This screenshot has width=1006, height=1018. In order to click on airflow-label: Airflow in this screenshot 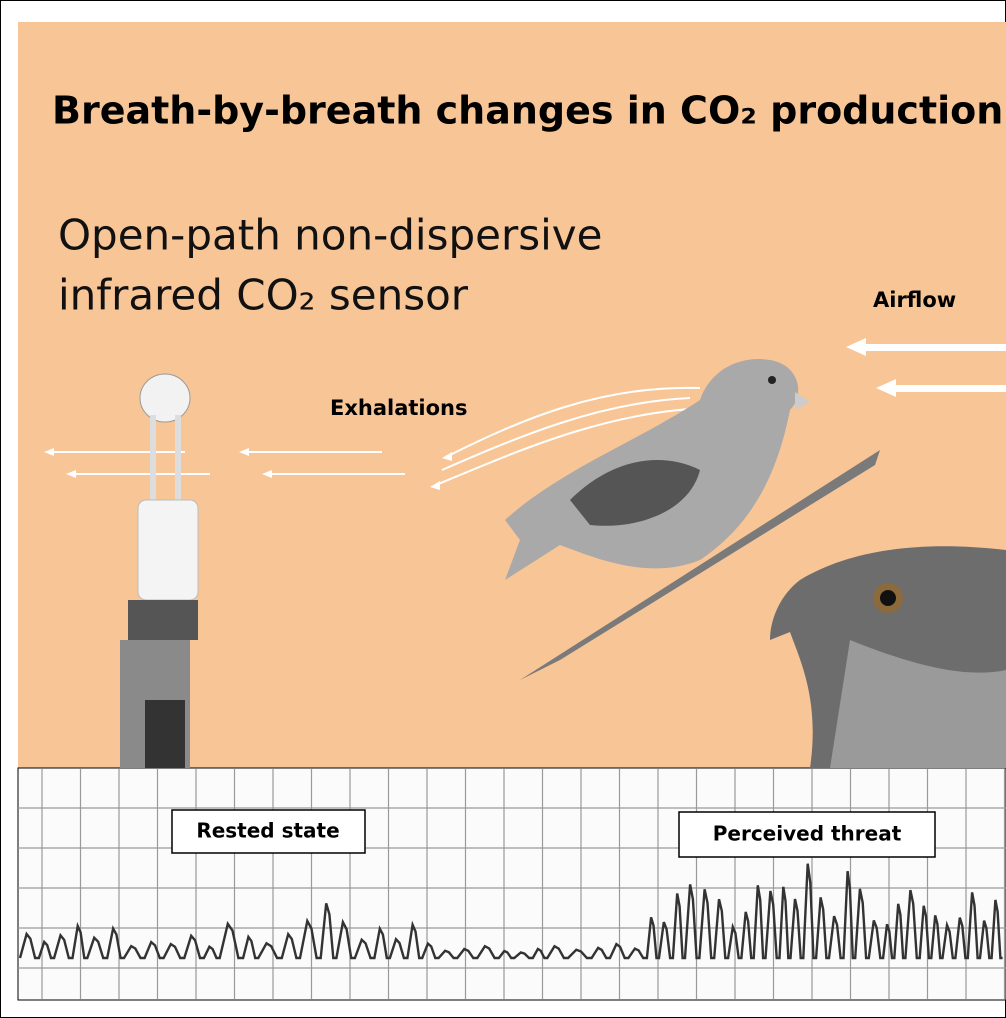, I will do `click(914, 300)`.